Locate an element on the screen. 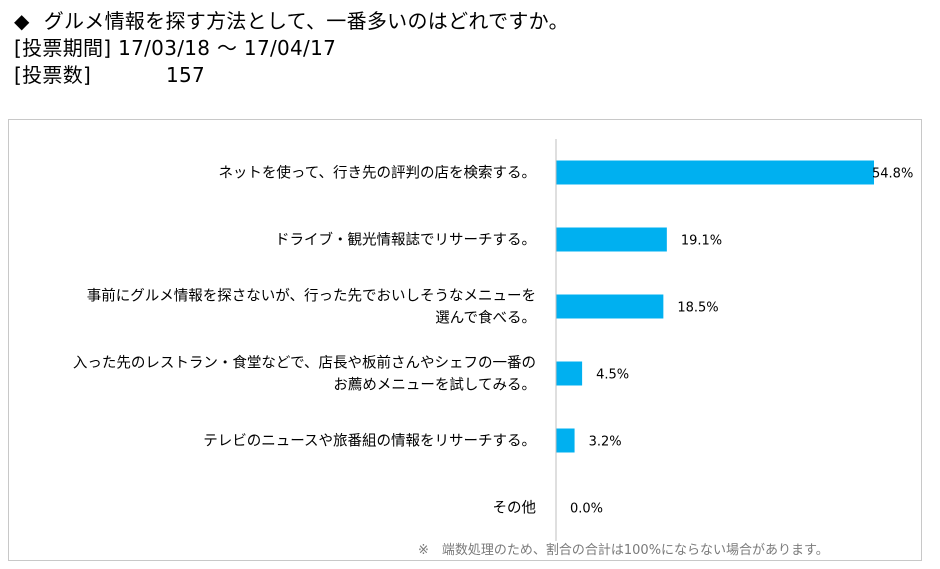  value-label-3: 4.5% is located at coordinates (612, 375).